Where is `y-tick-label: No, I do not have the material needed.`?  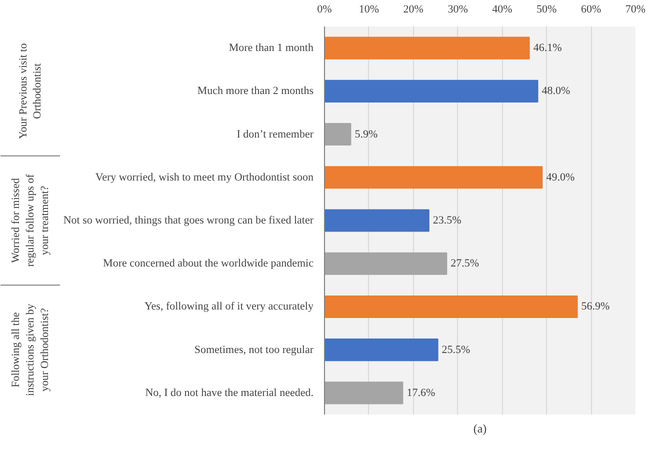 y-tick-label: No, I do not have the material needed. is located at coordinates (229, 392).